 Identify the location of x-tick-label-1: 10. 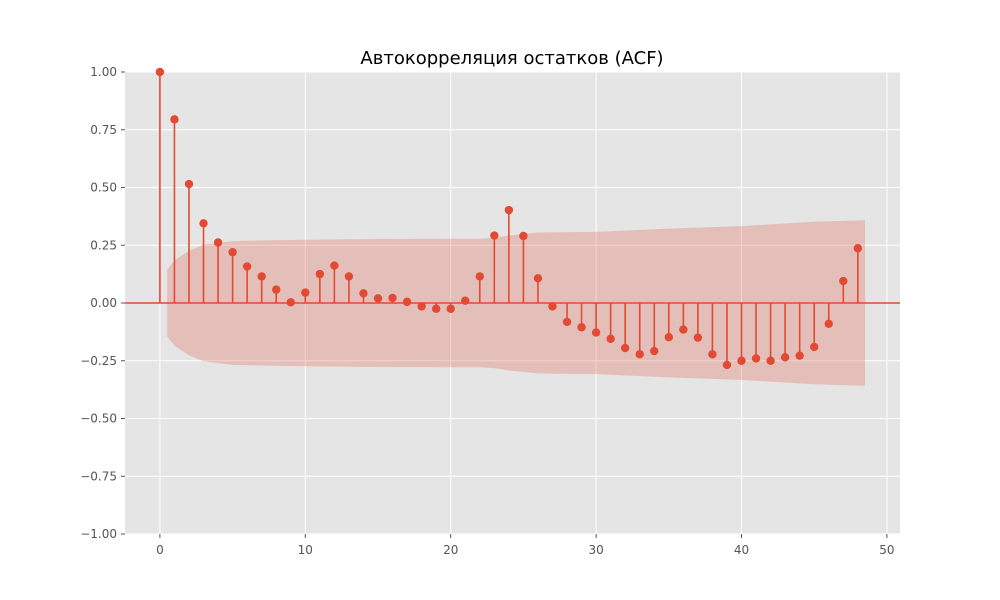
(305, 550).